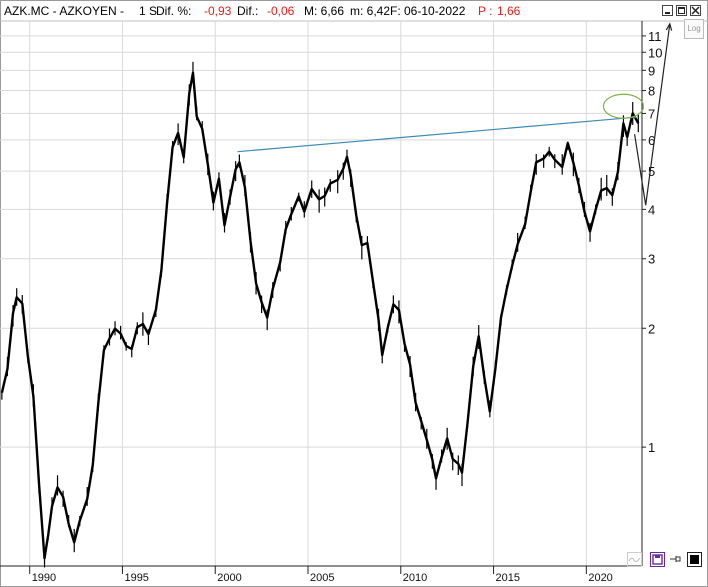  What do you see at coordinates (600, 578) in the screenshot?
I see `x-tick-label: 2020` at bounding box center [600, 578].